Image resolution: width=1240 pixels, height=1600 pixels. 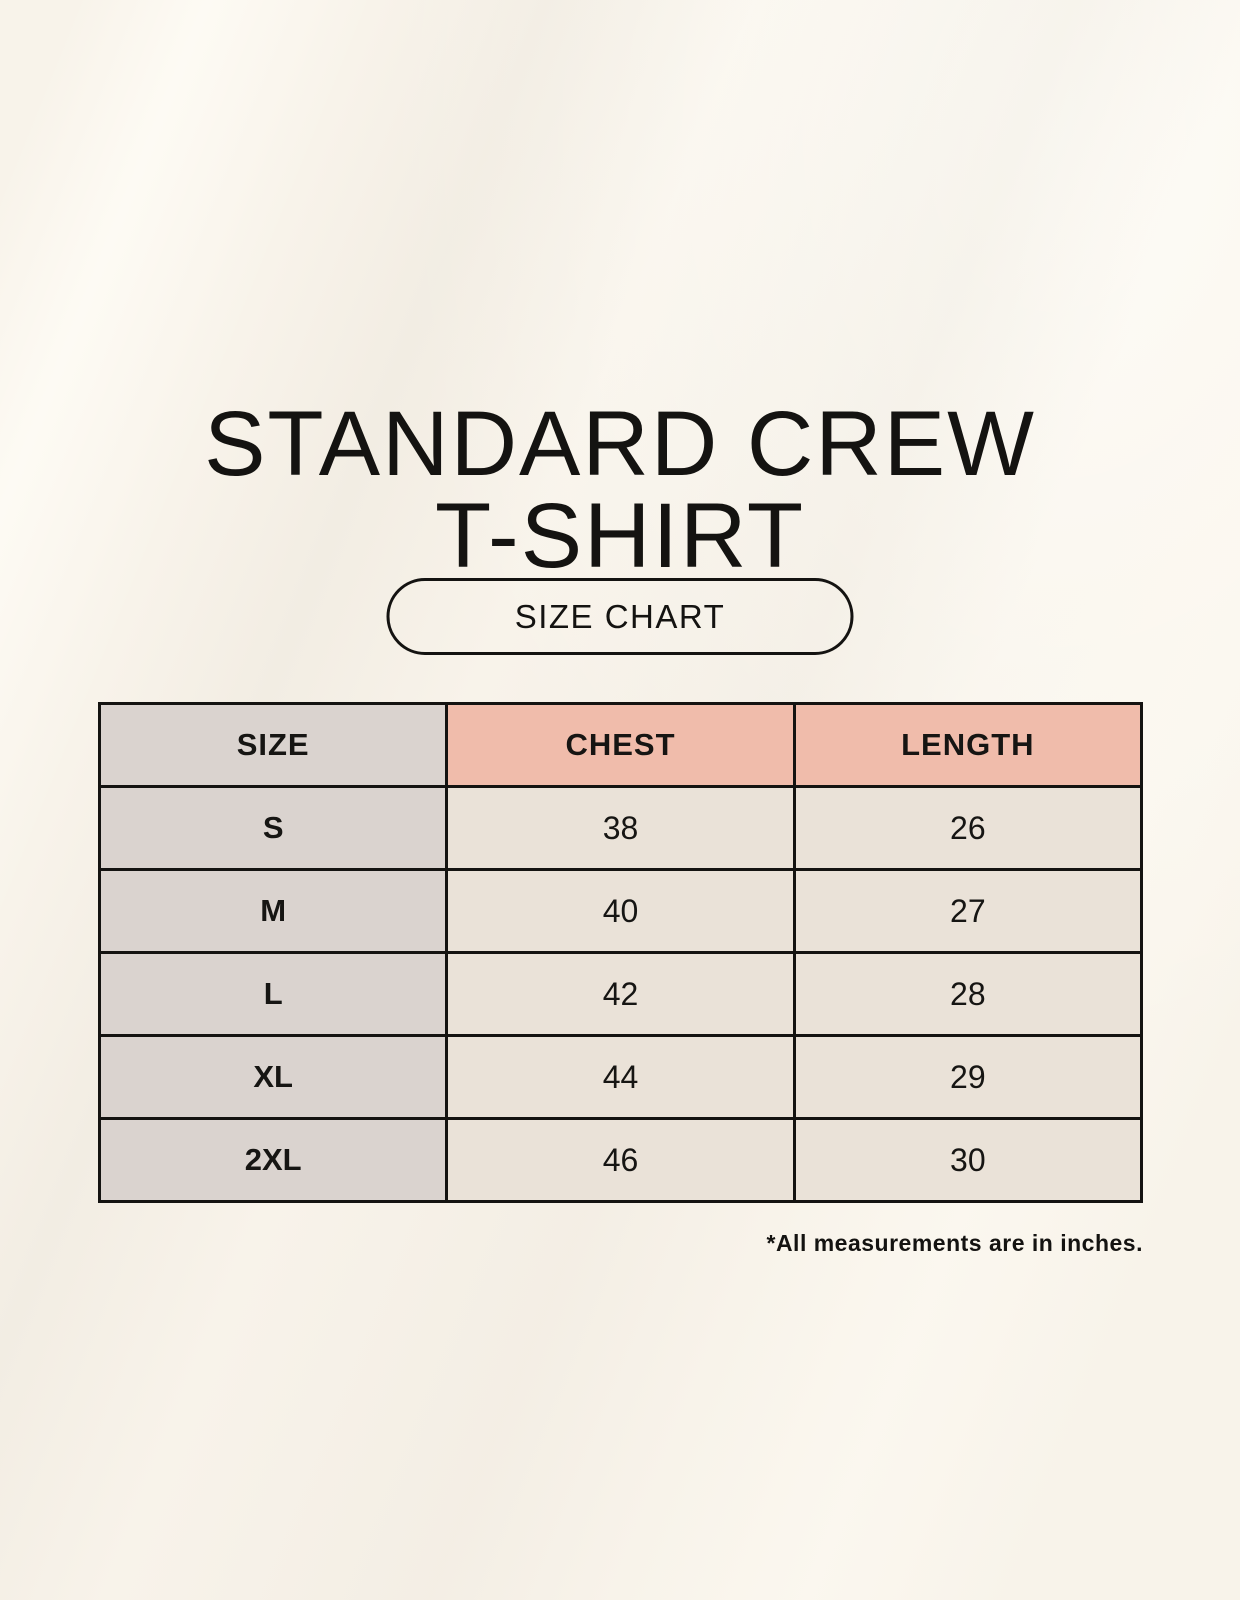 I want to click on chest-value-cell: 38, so click(x=620, y=828).